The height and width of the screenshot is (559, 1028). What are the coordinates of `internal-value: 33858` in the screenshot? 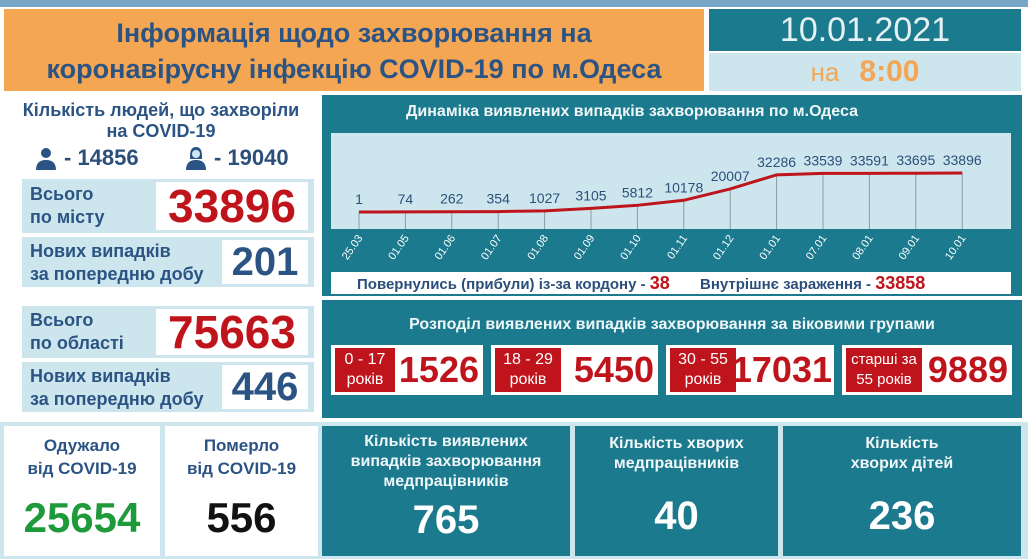 It's located at (900, 283).